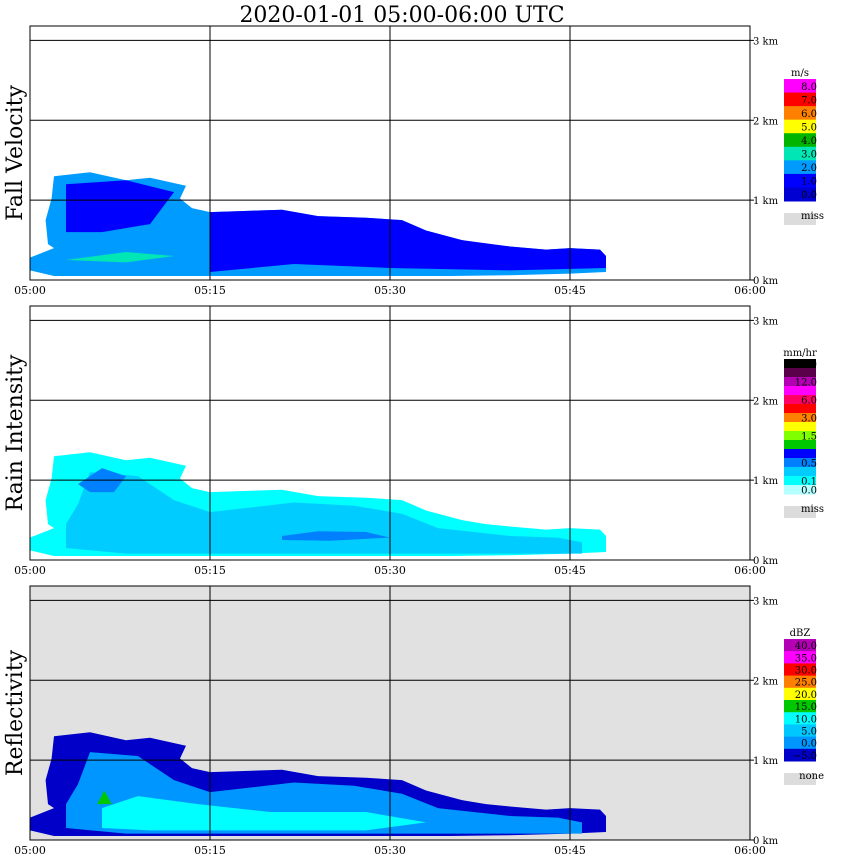  What do you see at coordinates (15, 432) in the screenshot?
I see `panel-ylabel: Rain Intensity` at bounding box center [15, 432].